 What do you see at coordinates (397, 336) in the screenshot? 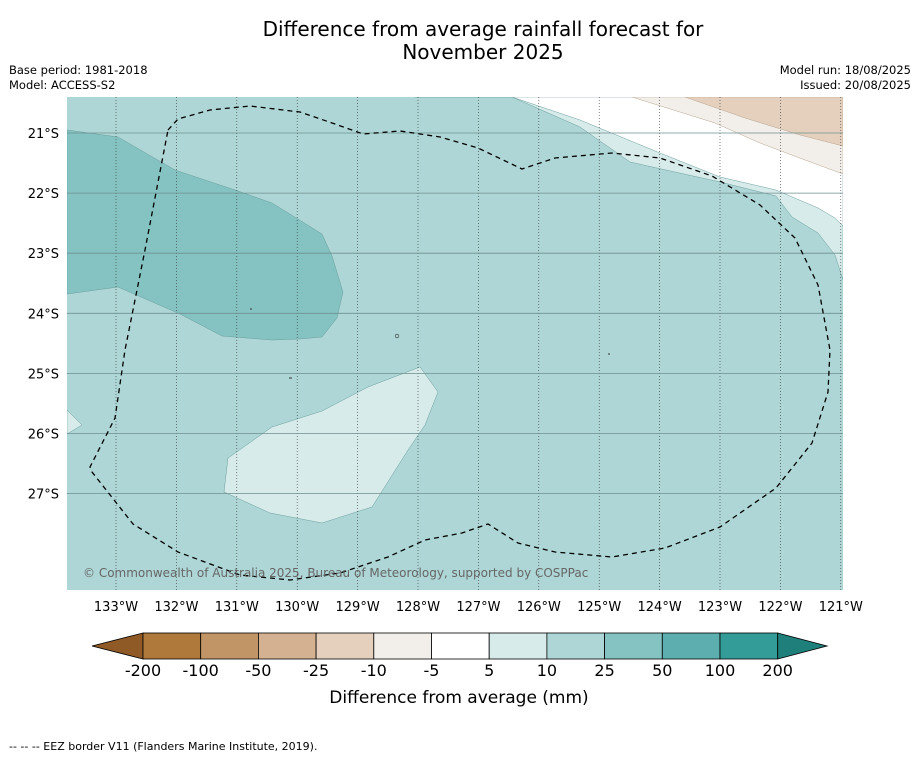
I see `small-contour-ring` at bounding box center [397, 336].